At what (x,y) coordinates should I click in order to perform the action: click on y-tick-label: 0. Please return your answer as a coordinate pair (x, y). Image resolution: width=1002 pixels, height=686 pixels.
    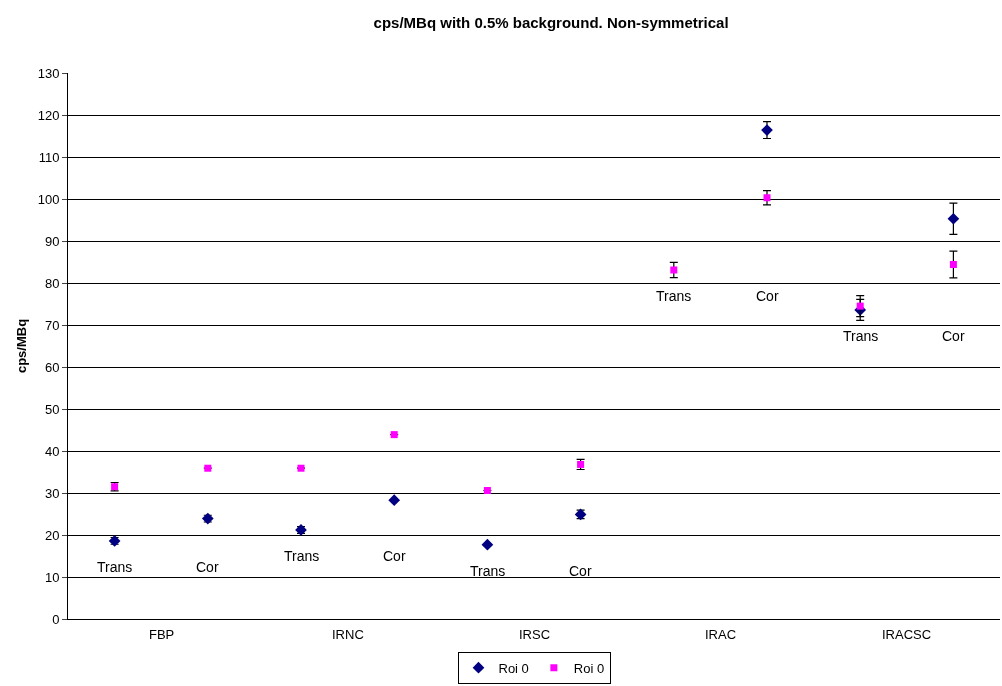
    Looking at the image, I should click on (56, 619).